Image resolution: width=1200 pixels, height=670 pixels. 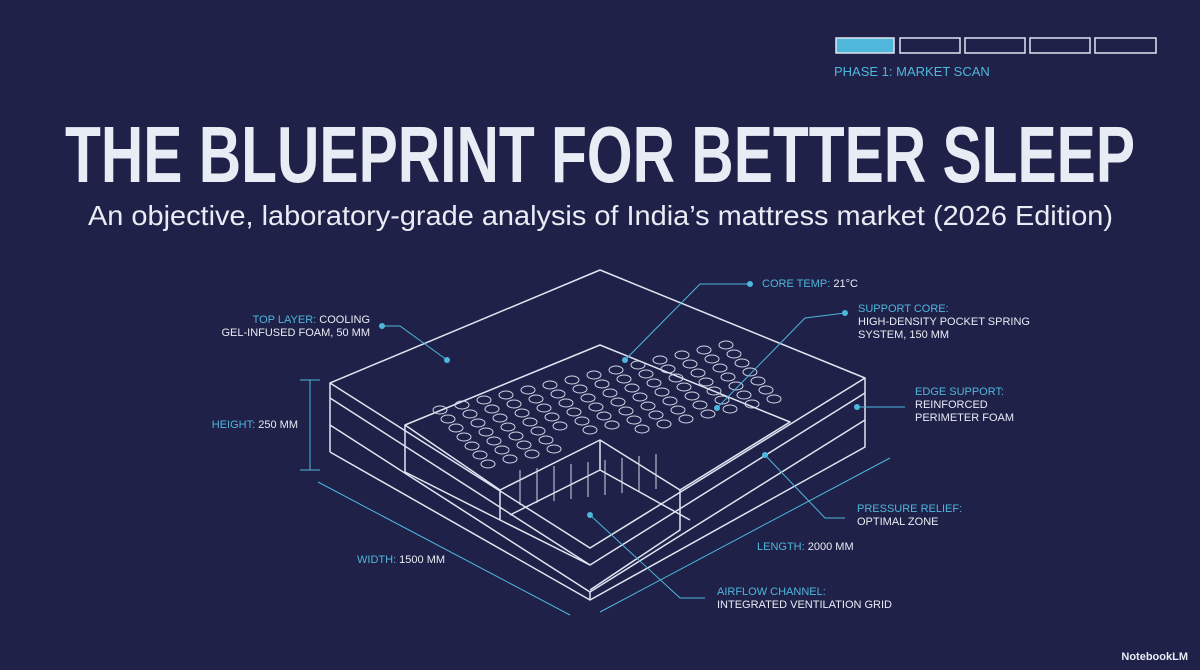 I want to click on callout-key: TOP LAYER:, so click(x=285, y=320).